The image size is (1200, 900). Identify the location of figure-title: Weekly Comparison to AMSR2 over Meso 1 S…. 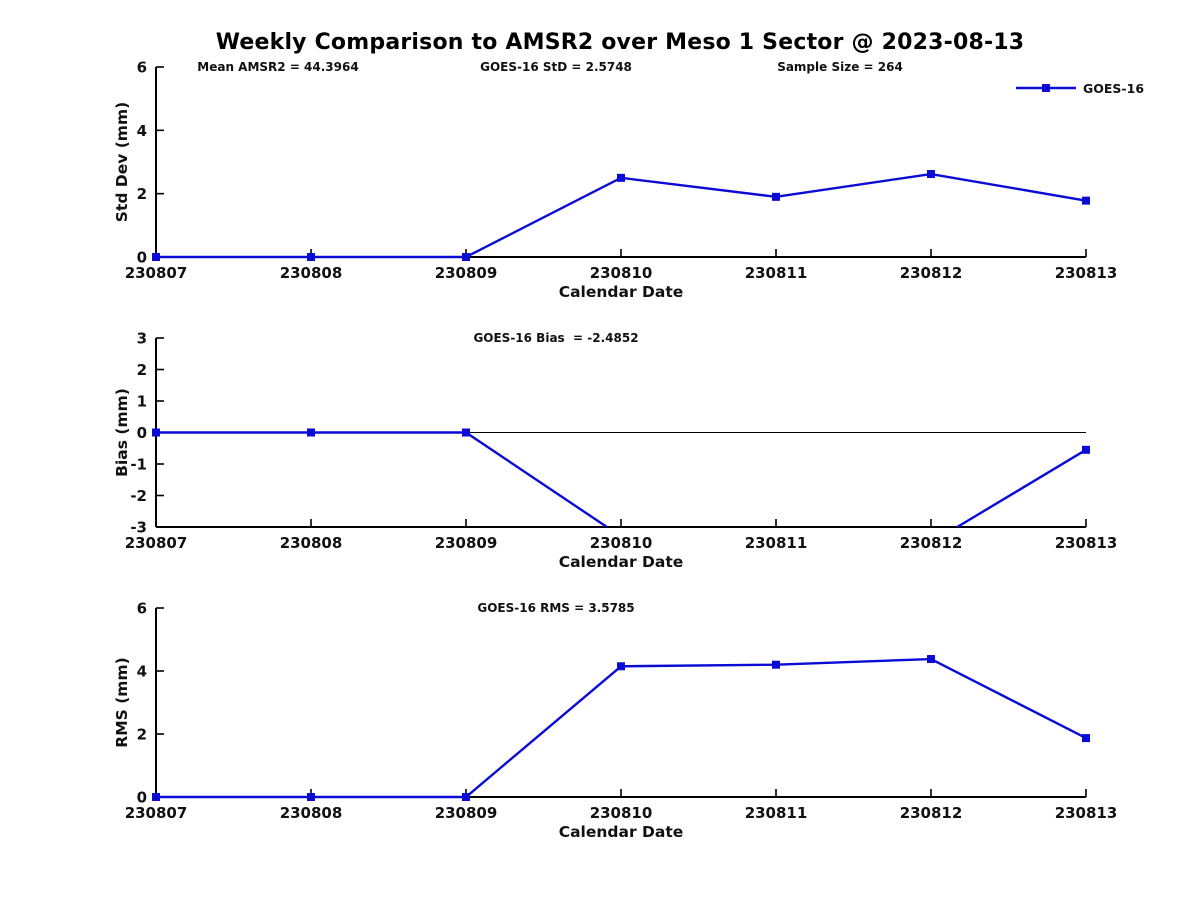
(620, 42).